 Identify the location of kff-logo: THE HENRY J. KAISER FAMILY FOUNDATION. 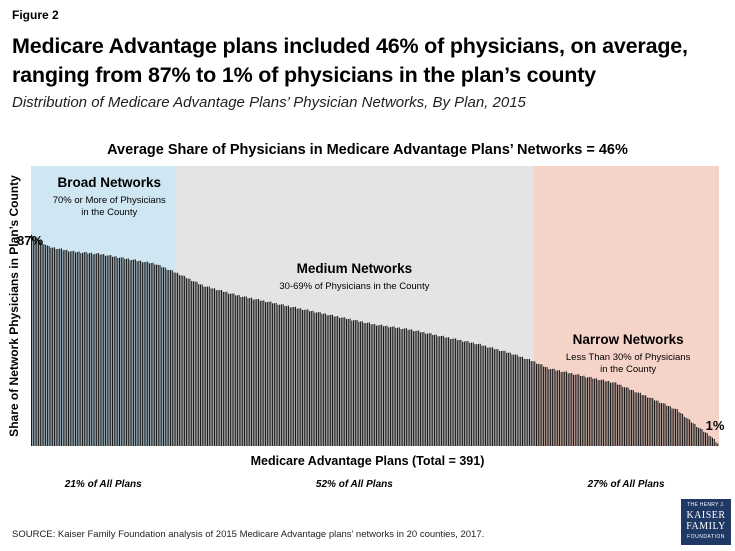
(706, 522).